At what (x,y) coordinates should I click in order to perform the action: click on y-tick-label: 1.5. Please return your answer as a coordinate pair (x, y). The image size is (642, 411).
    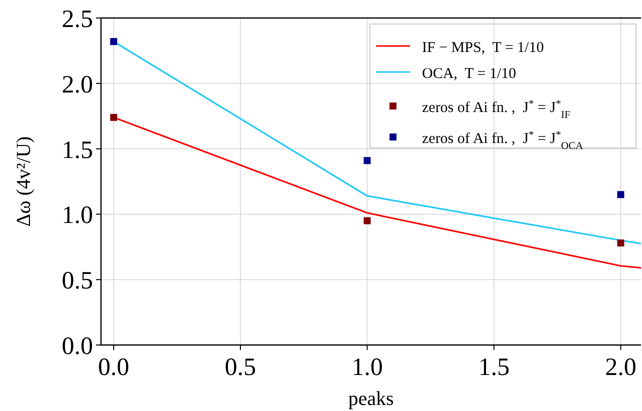
    Looking at the image, I should click on (77, 150).